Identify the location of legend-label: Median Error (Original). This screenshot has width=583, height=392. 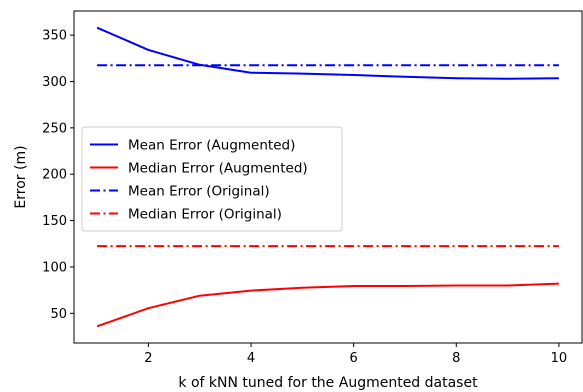
(205, 215).